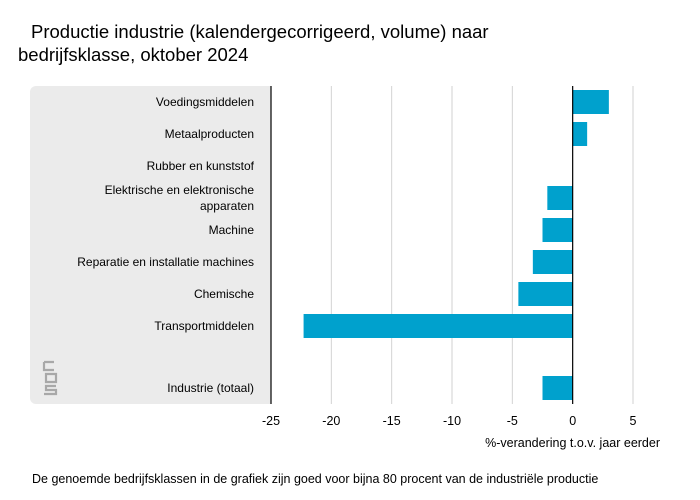 The height and width of the screenshot is (500, 700). What do you see at coordinates (572, 443) in the screenshot?
I see `x-axis-label: %-verandering t.o.v. jaar eerder` at bounding box center [572, 443].